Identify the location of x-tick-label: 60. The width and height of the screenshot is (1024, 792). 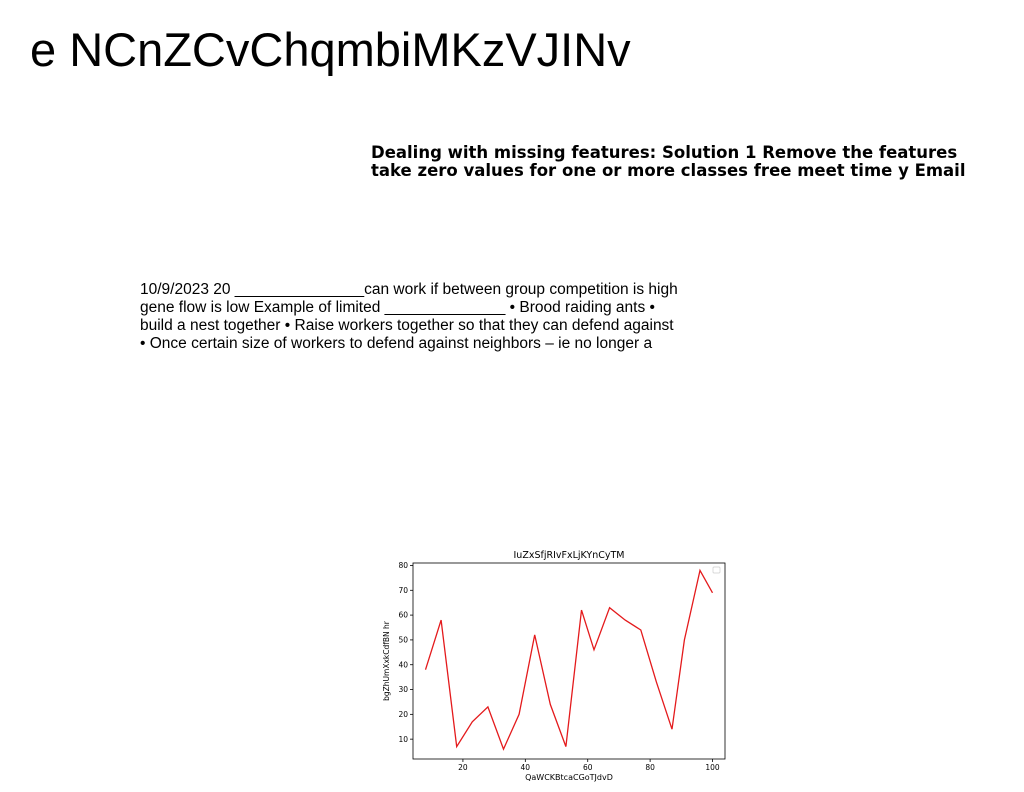
(588, 767).